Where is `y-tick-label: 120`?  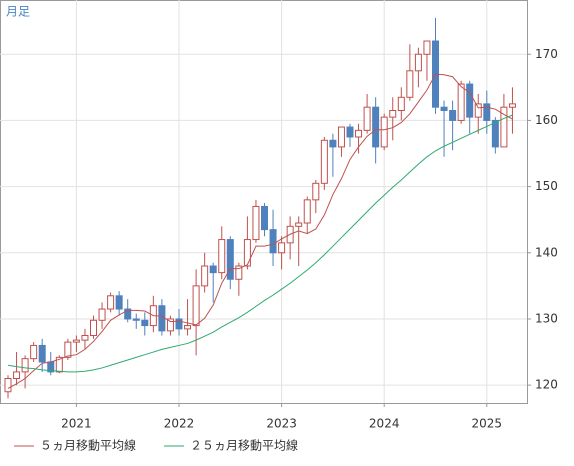
y-tick-label: 120 is located at coordinates (546, 385).